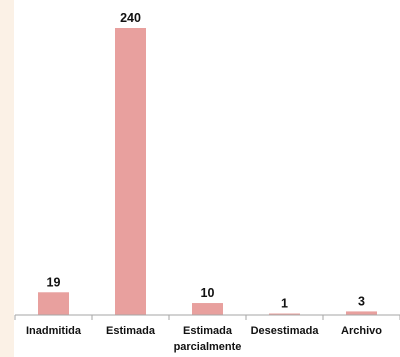 Image resolution: width=400 pixels, height=357 pixels. Describe the element at coordinates (207, 317) in the screenshot. I see `x-axis-ticks` at that location.